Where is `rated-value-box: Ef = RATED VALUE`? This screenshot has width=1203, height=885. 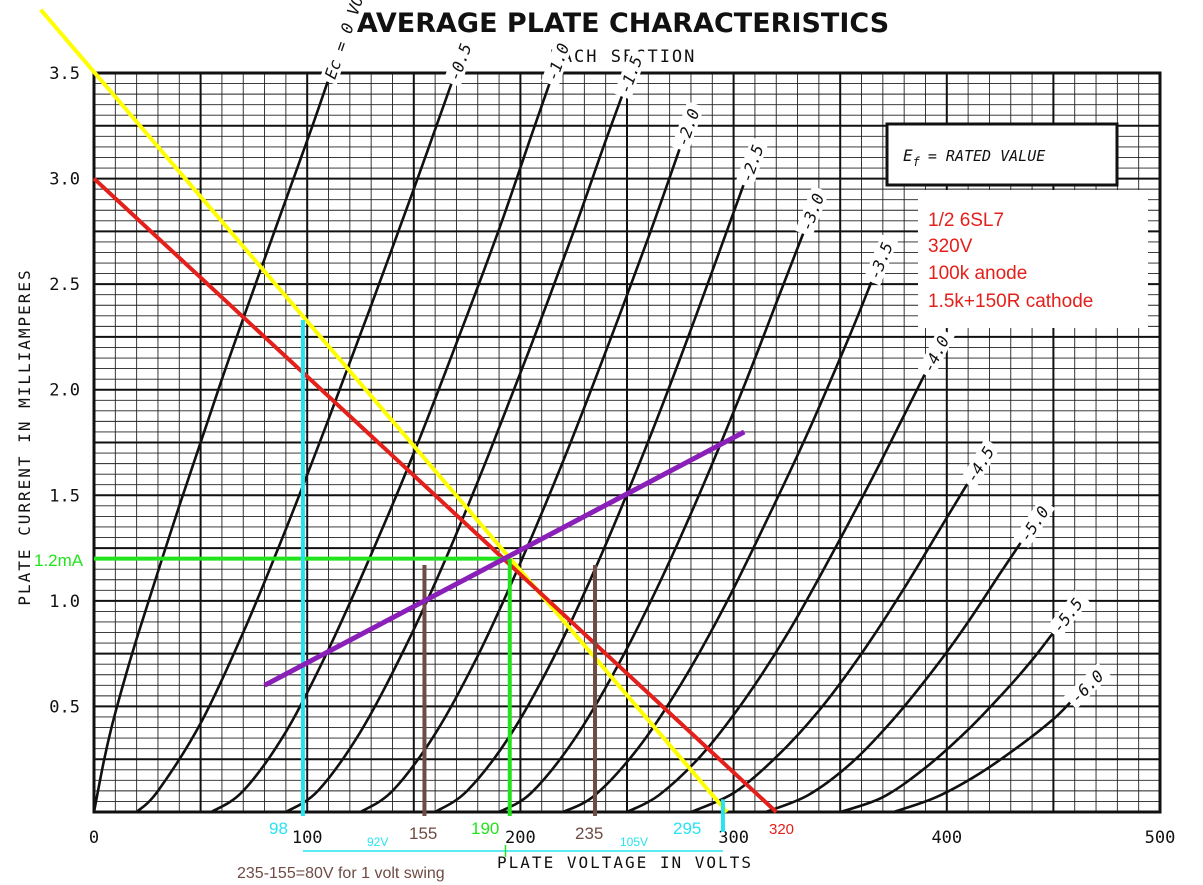
rated-value-box: Ef = RATED VALUE is located at coordinates (1002, 154).